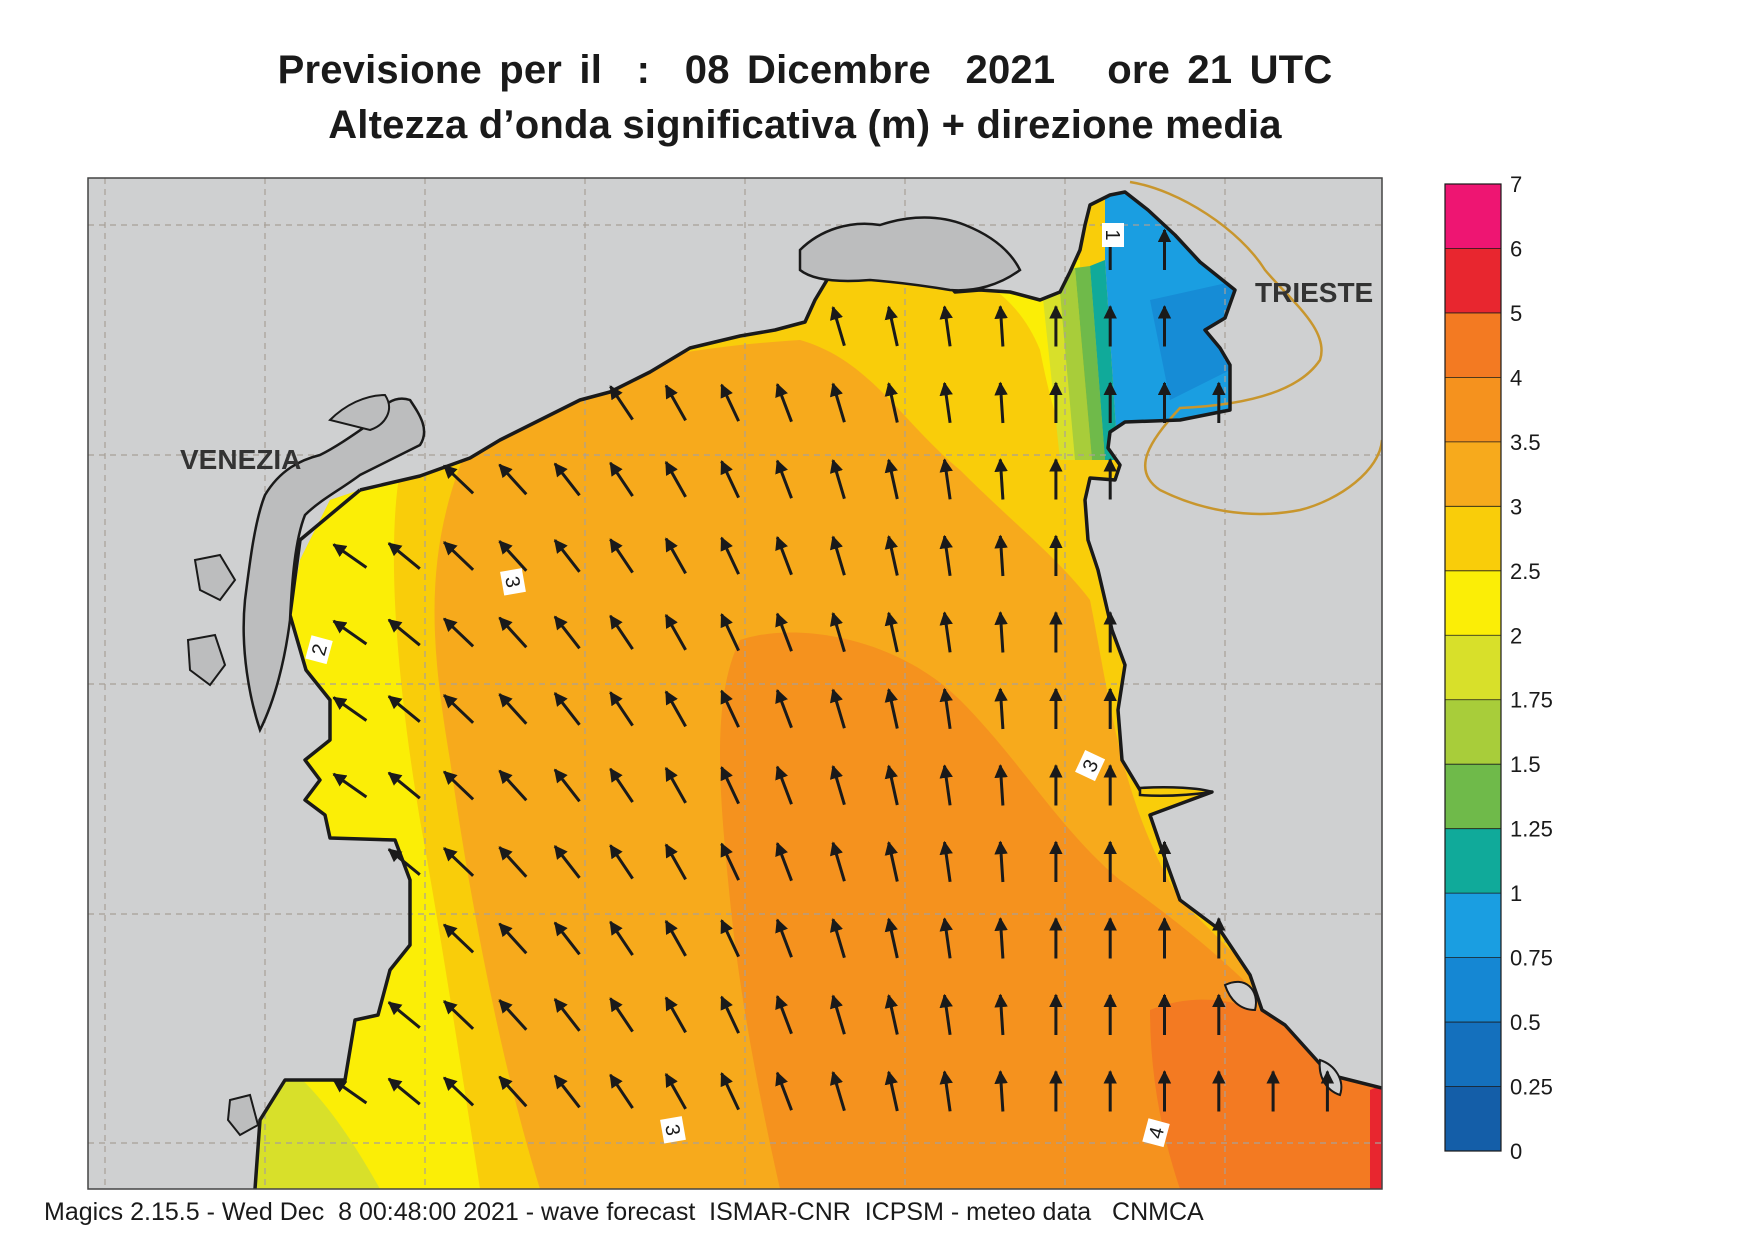 This screenshot has width=1755, height=1242. Describe the element at coordinates (1516, 248) in the screenshot. I see `legend-tick-label: 6` at that location.